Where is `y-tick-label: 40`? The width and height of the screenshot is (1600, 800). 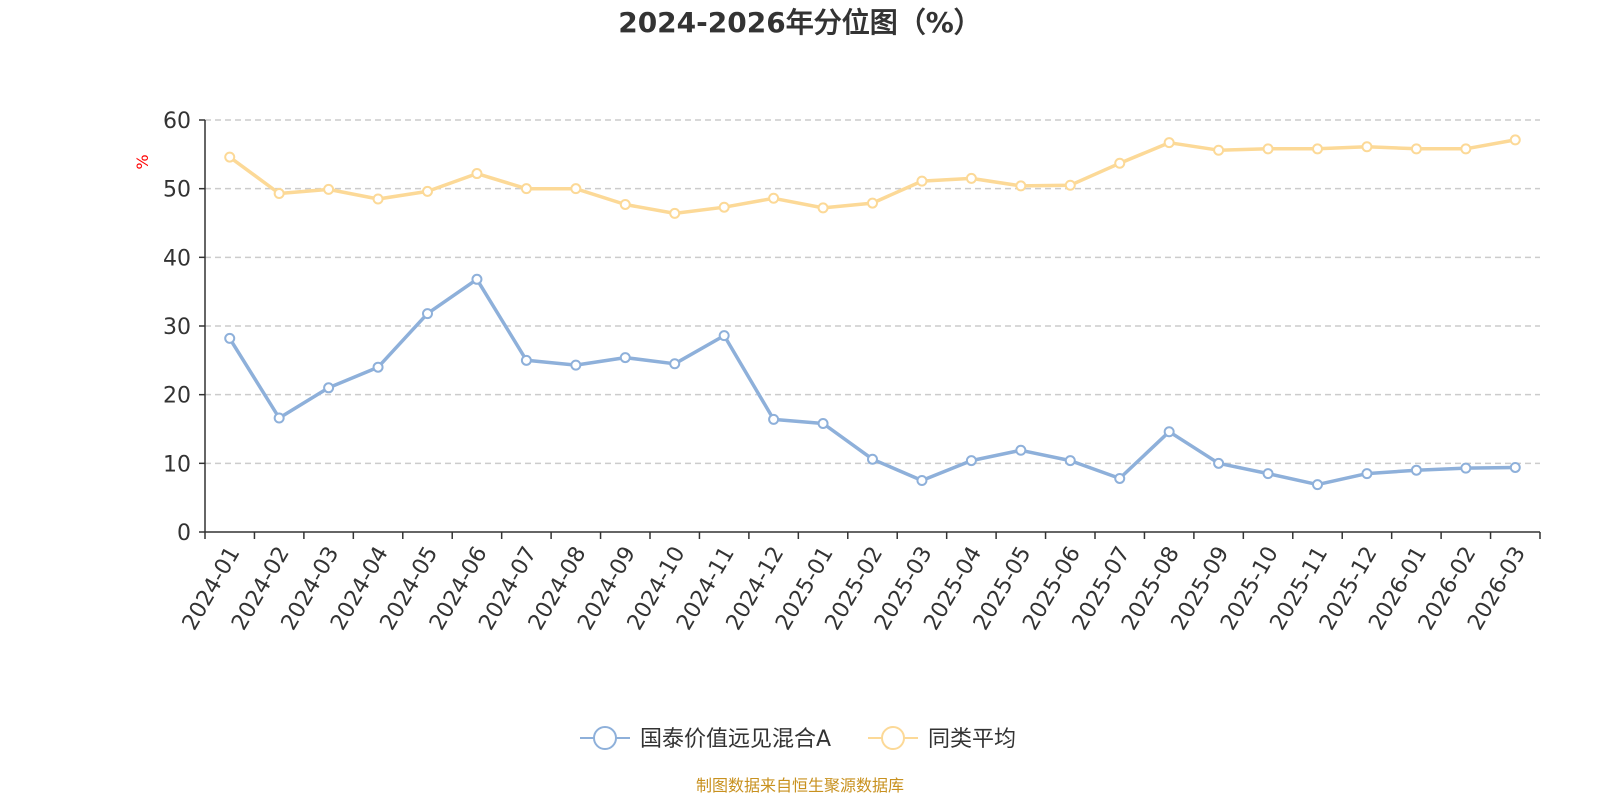 y-tick-label: 40 is located at coordinates (177, 258).